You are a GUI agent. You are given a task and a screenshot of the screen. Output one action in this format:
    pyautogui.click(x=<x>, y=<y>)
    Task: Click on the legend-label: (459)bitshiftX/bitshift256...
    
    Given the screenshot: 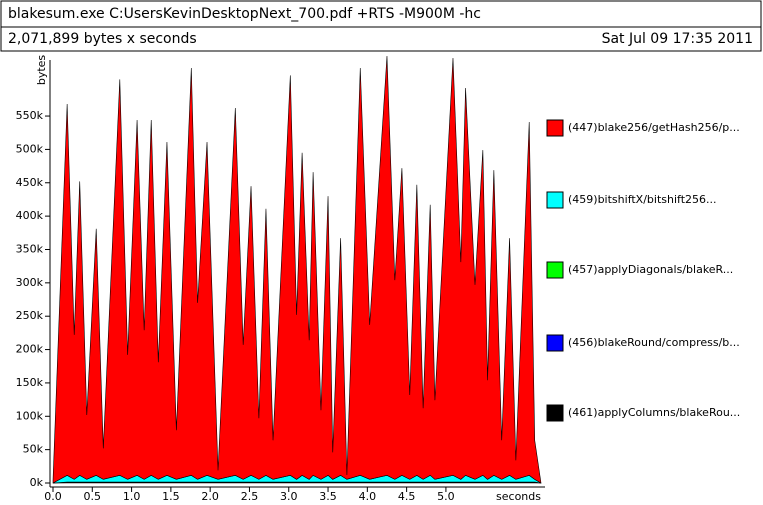 What is the action you would take?
    pyautogui.click(x=642, y=199)
    